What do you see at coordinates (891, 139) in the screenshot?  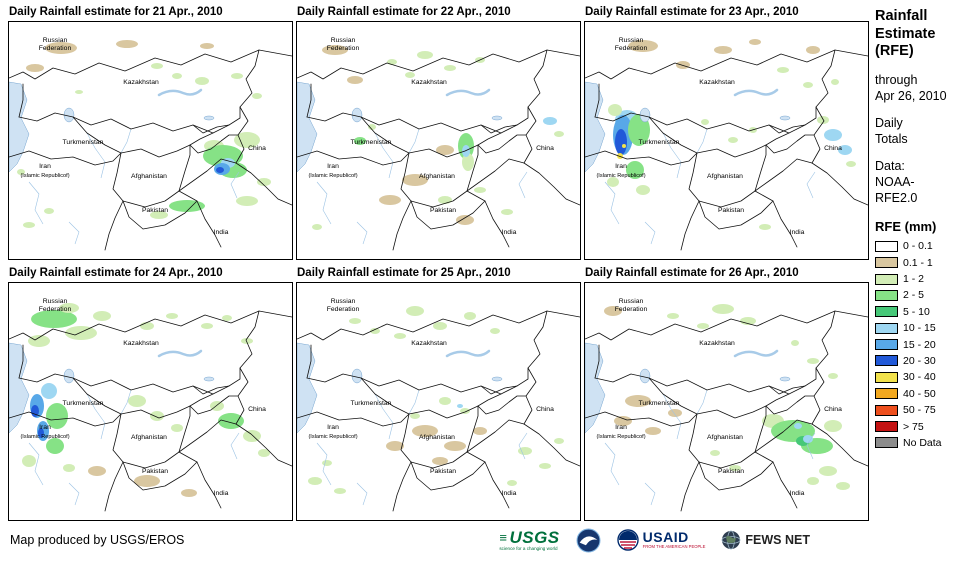 I see `totals-line2: Totals` at bounding box center [891, 139].